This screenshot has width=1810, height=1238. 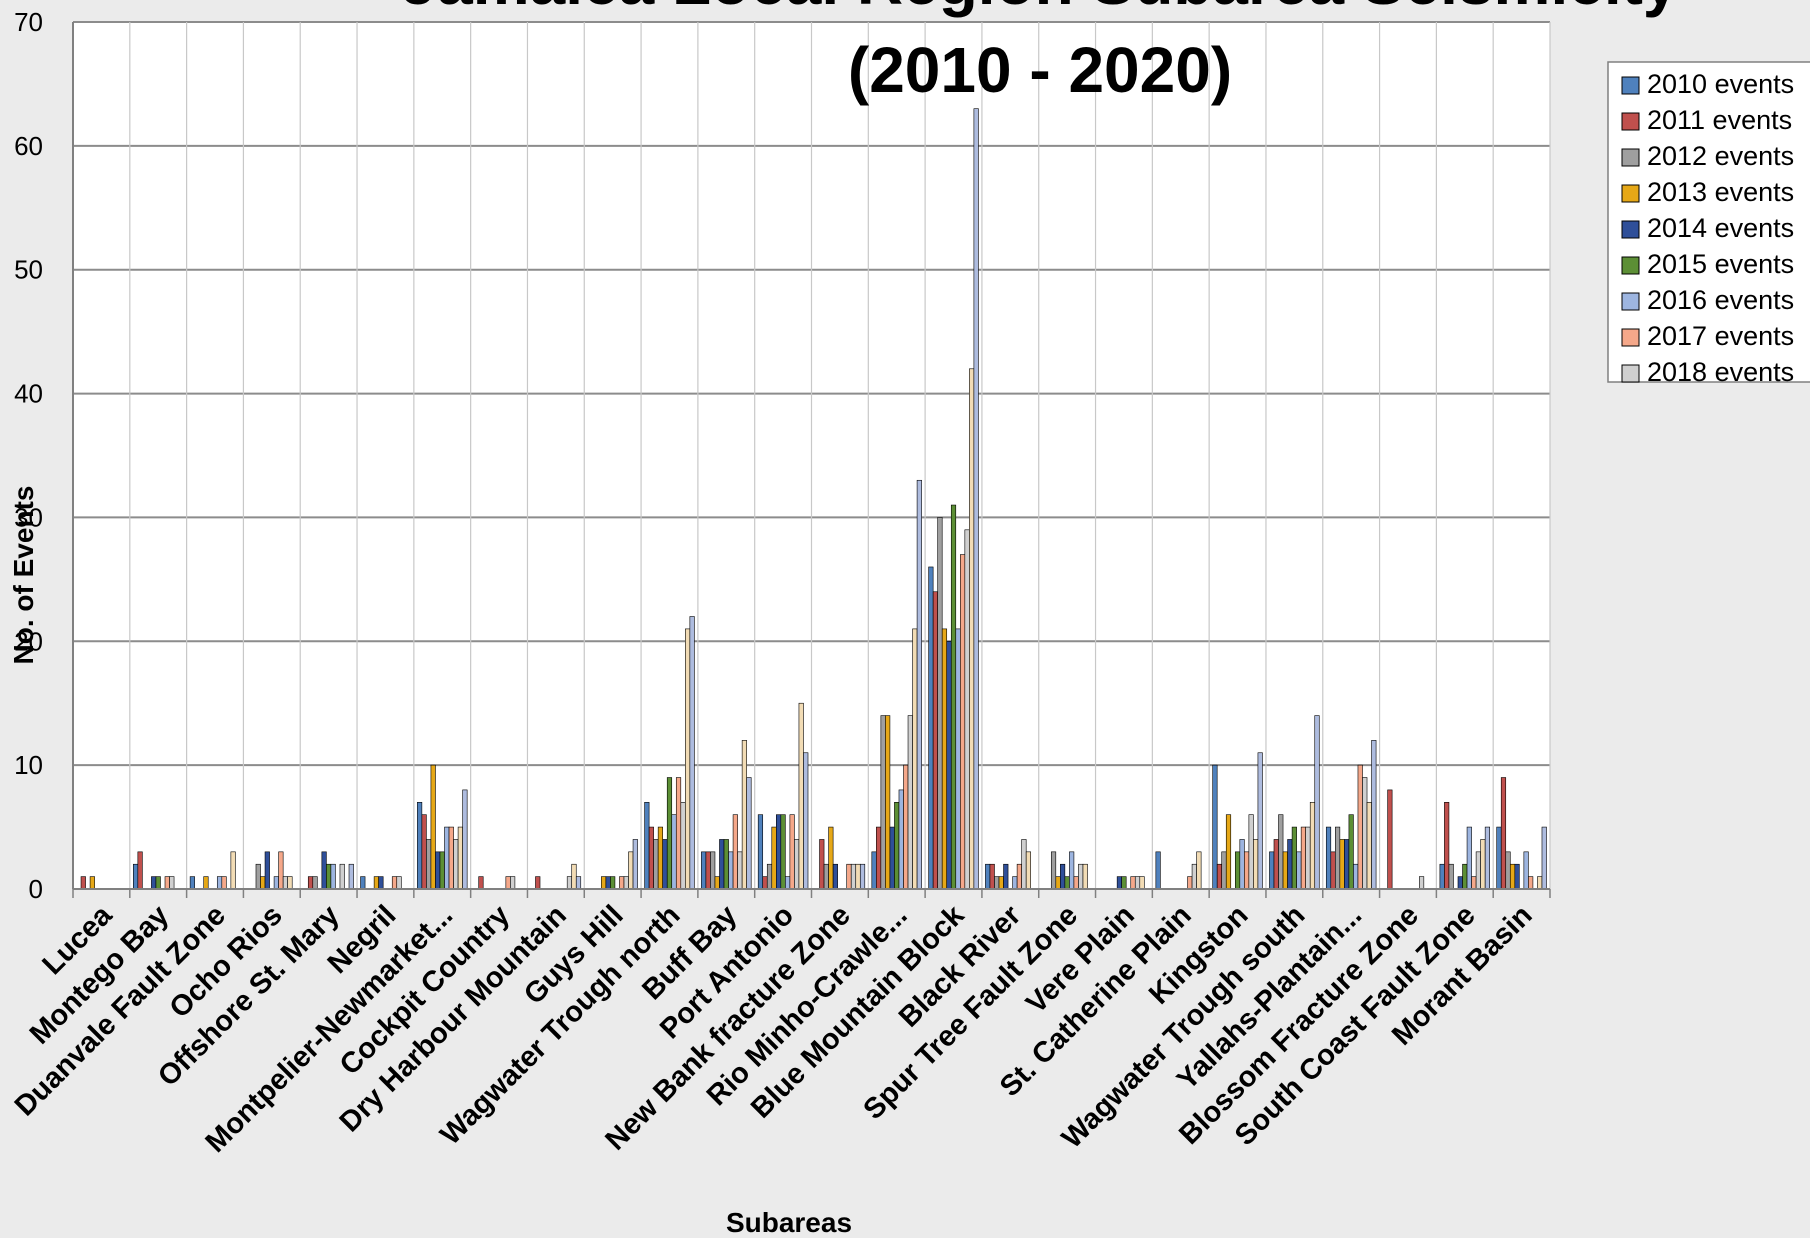 What do you see at coordinates (1720, 192) in the screenshot?
I see `legend-label: 2013 events` at bounding box center [1720, 192].